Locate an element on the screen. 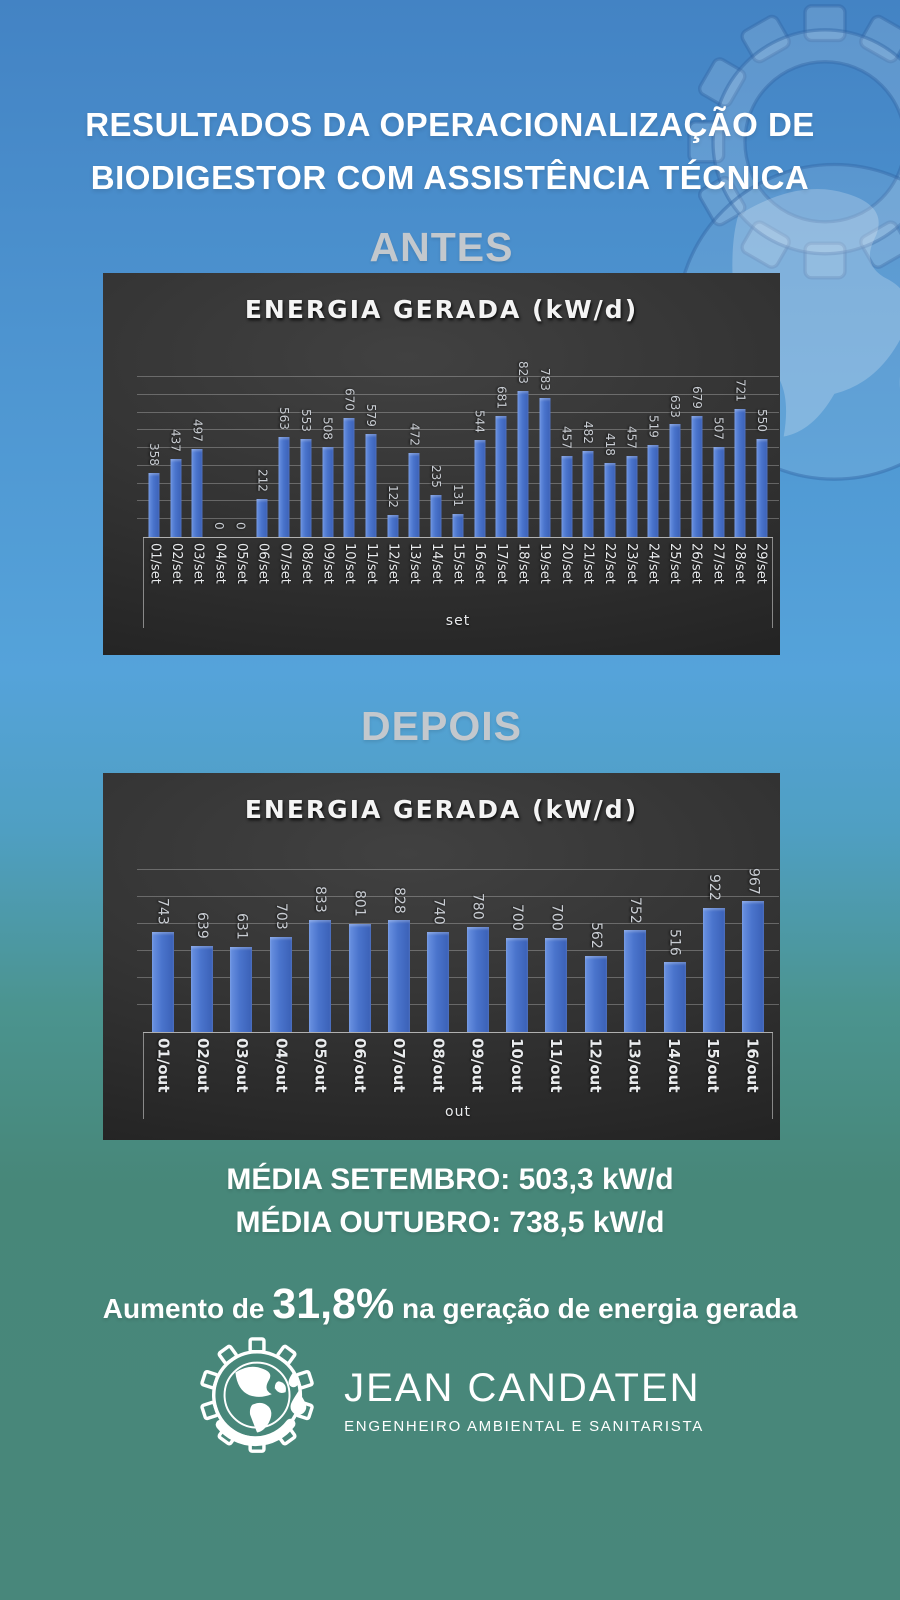  media-outubro-text: MÉDIA OUTUBRO: 738,5 kW/d is located at coordinates (450, 1222).